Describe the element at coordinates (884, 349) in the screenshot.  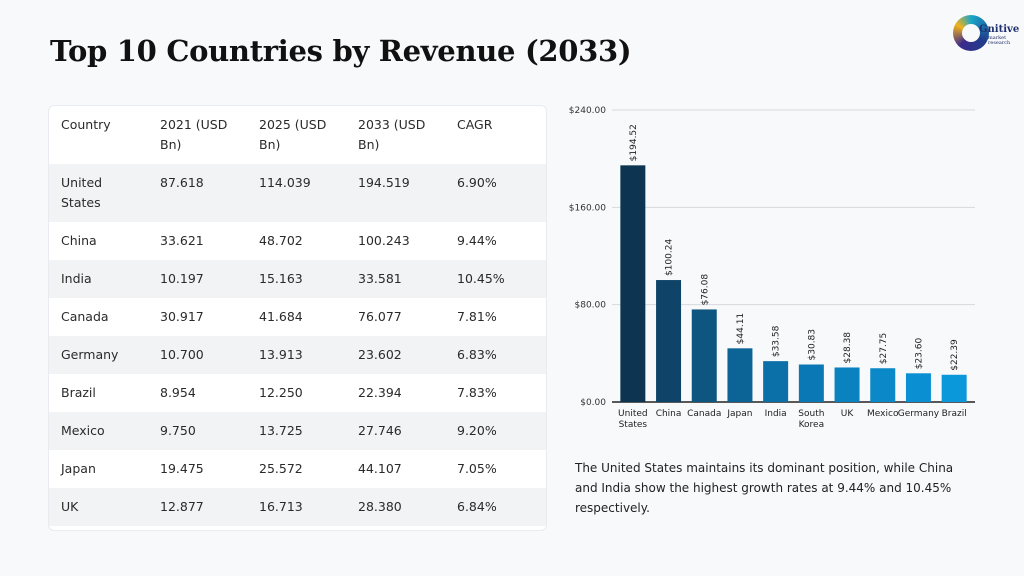
I see `data-label: $27.75` at that location.